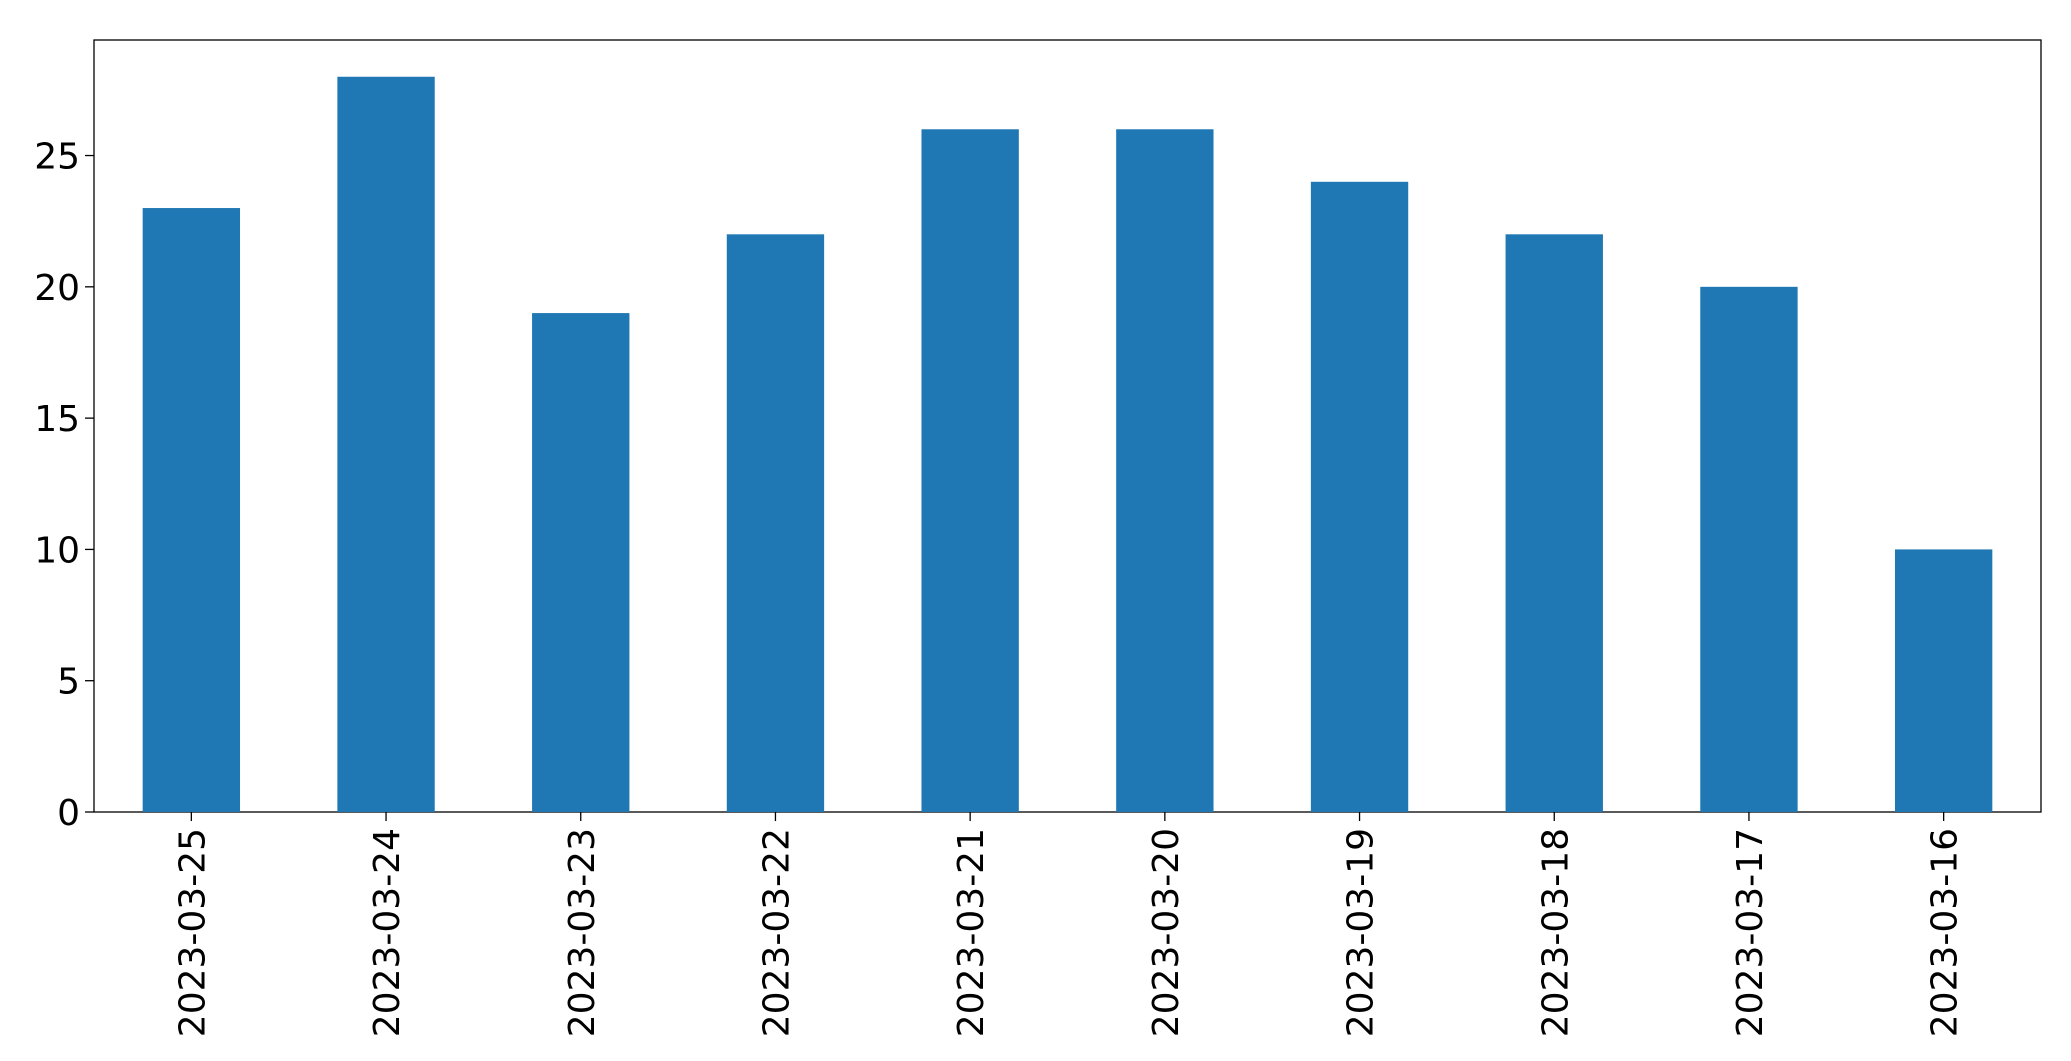 This screenshot has height=1061, width=2071. What do you see at coordinates (776, 932) in the screenshot?
I see `x-tick-label: 2023-03-22` at bounding box center [776, 932].